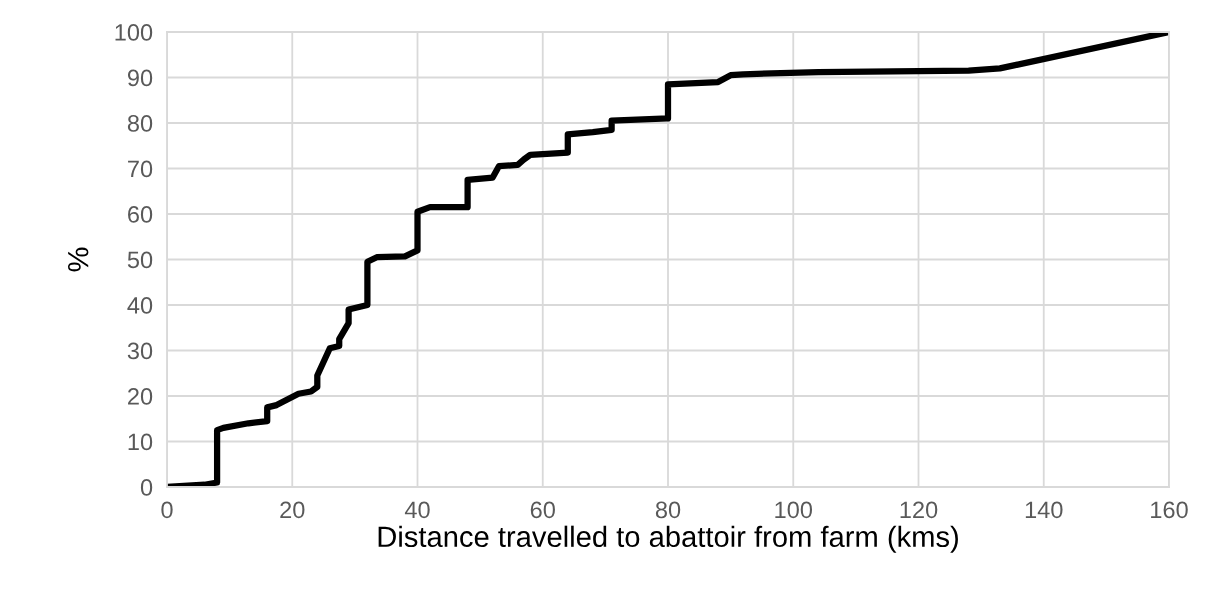 The image size is (1209, 616). I want to click on x-tick-label: 140, so click(1044, 510).